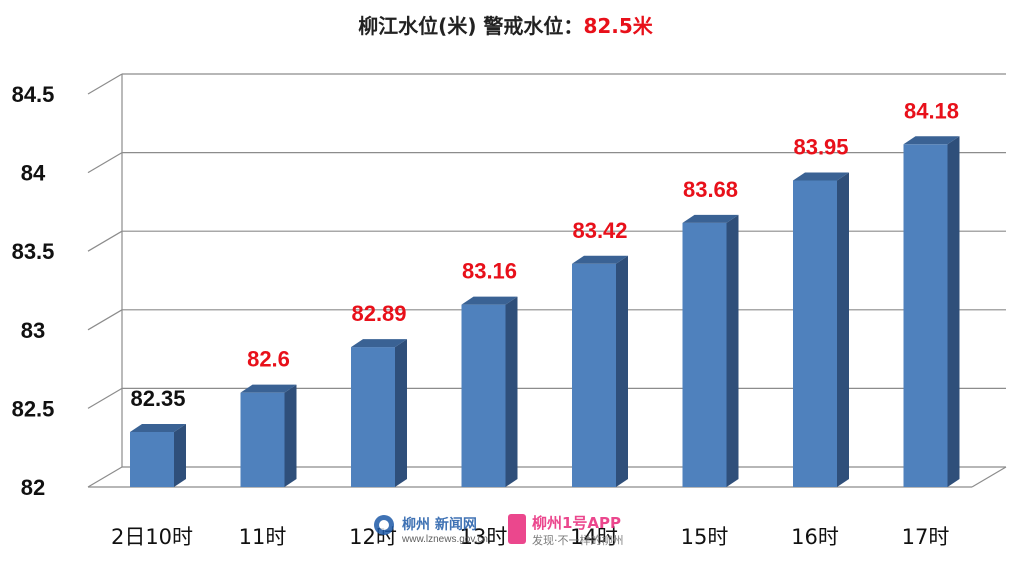 Image resolution: width=1011 pixels, height=561 pixels. Describe the element at coordinates (599, 230) in the screenshot. I see `data-label: 83.42` at that location.